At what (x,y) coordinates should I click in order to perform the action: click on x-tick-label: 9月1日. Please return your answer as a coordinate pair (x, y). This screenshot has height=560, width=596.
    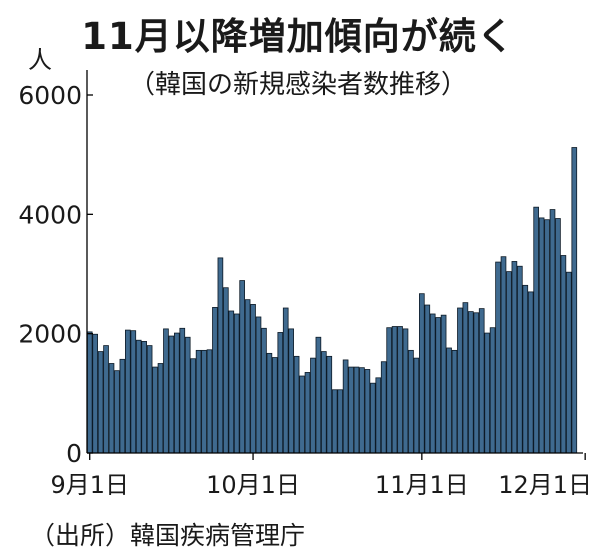
    Looking at the image, I should click on (89, 485).